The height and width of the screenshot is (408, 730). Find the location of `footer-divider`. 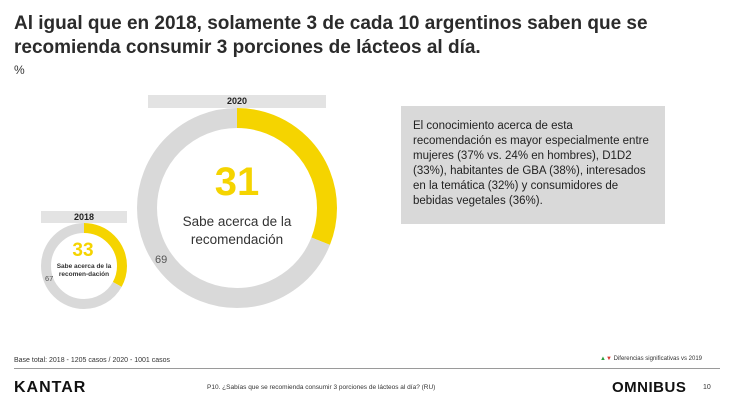

footer-divider is located at coordinates (367, 368).